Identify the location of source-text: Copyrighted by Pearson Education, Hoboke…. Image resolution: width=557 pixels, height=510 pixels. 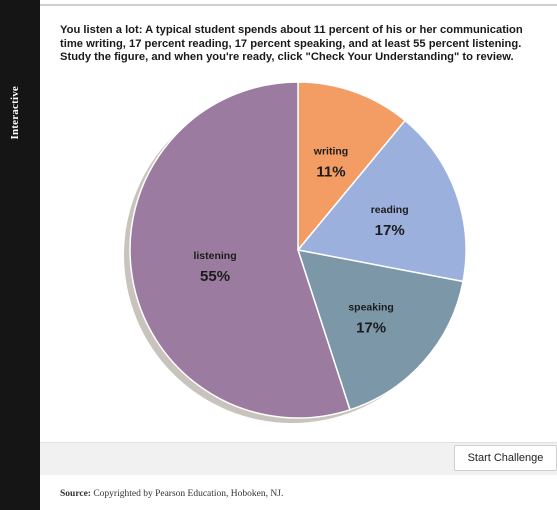
(188, 494).